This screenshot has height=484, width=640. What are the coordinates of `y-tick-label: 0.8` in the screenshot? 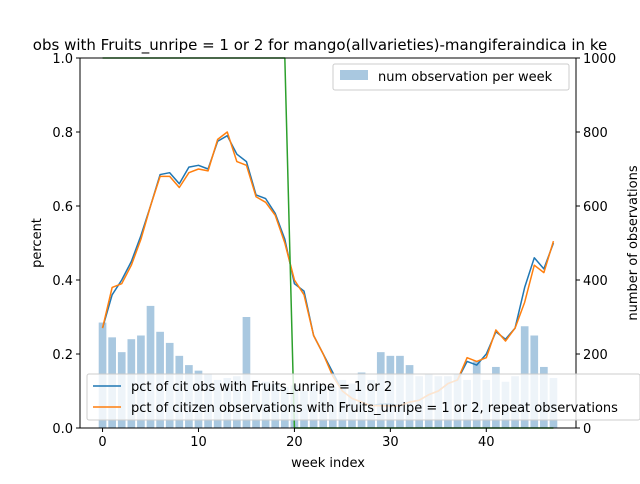 It's located at (62, 133).